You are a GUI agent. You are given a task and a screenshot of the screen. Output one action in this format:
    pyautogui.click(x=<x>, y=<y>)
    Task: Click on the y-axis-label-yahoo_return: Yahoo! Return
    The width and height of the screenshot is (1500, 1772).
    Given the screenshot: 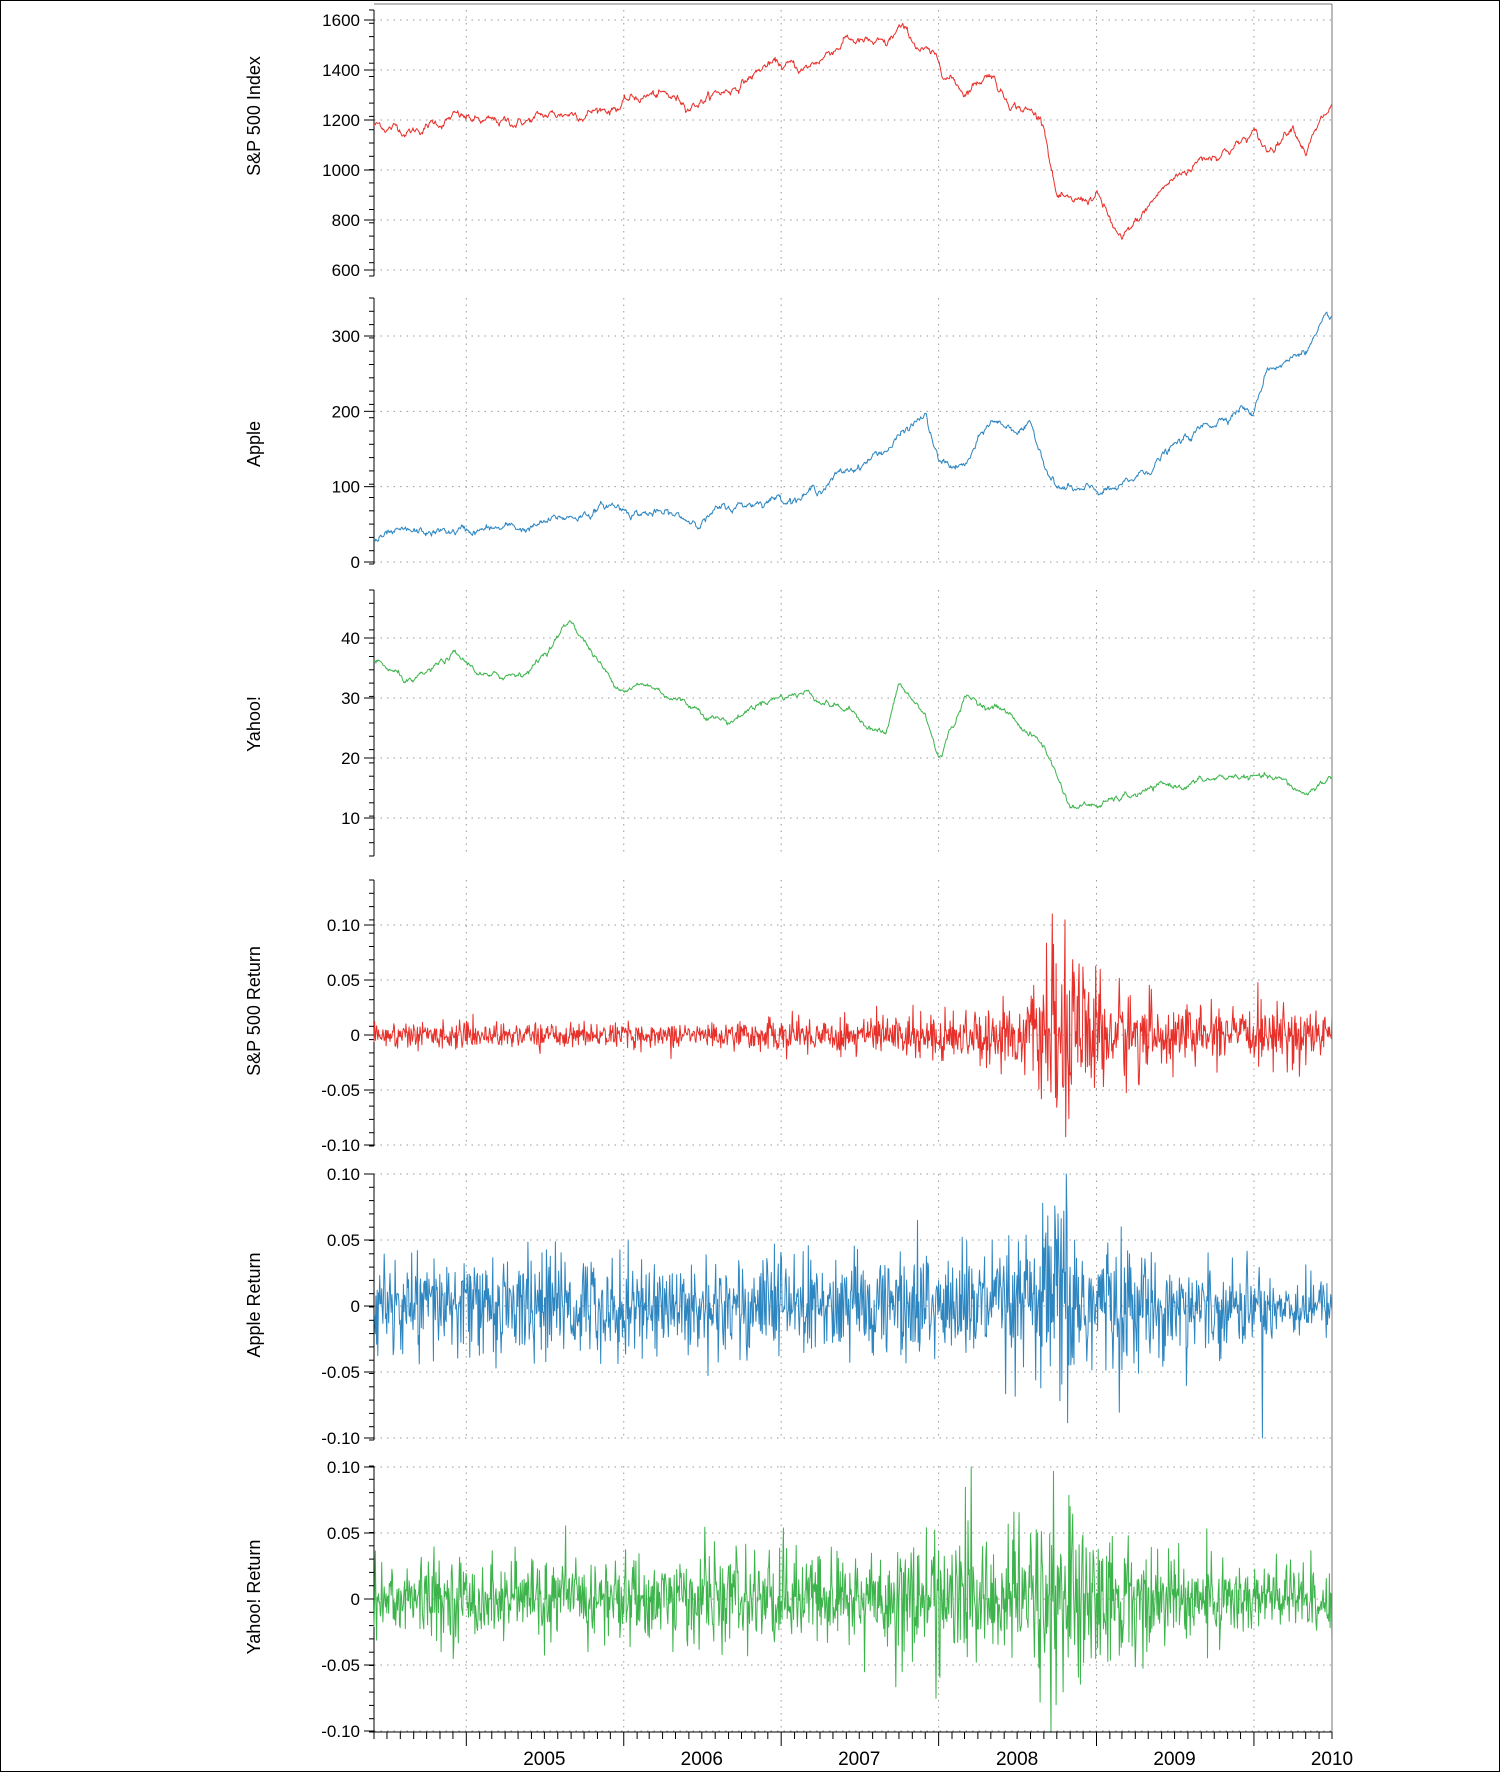 What is the action you would take?
    pyautogui.click(x=254, y=1597)
    